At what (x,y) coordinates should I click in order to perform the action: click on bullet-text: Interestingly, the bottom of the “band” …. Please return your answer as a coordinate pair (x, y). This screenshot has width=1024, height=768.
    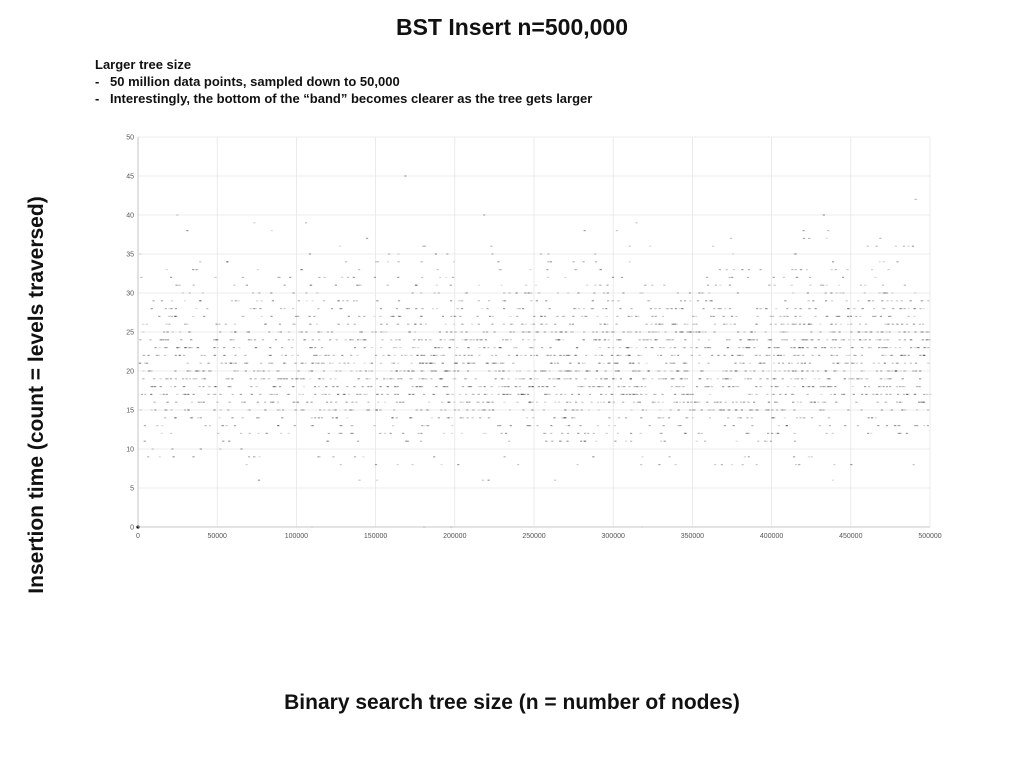
    Looking at the image, I should click on (351, 98).